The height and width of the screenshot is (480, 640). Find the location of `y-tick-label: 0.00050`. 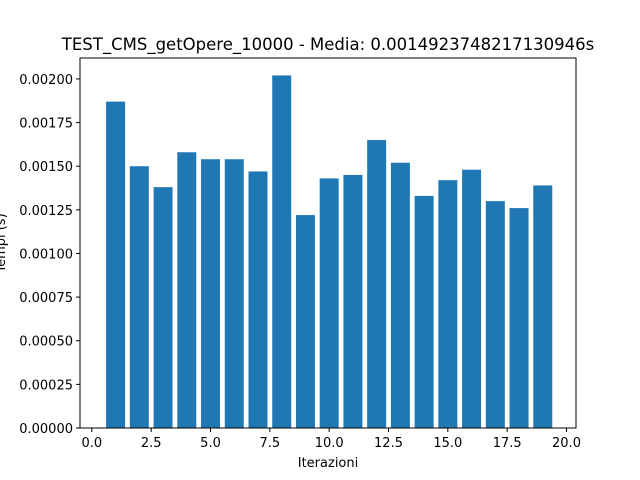

y-tick-label: 0.00050 is located at coordinates (46, 342).